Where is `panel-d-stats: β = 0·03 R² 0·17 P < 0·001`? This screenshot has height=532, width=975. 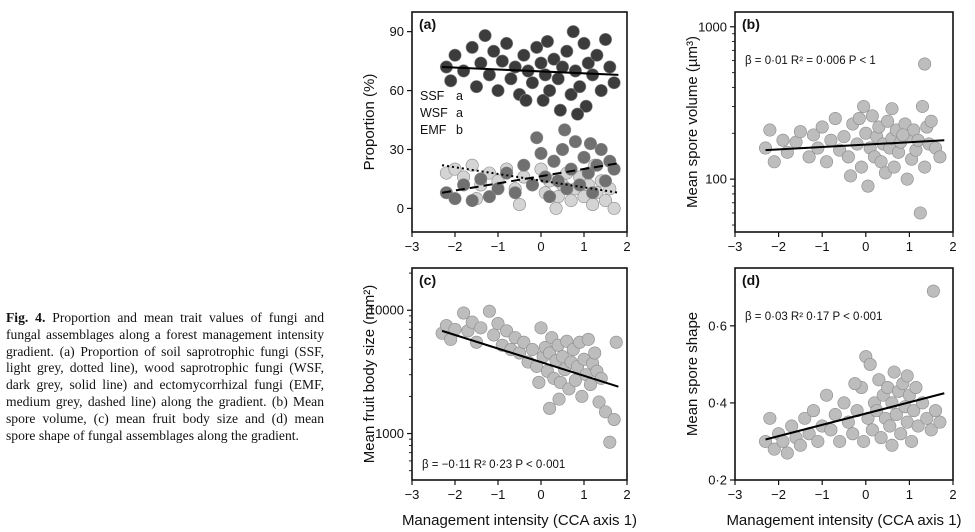
panel-d-stats: β = 0·03 R² 0·17 P < 0·001 is located at coordinates (813, 317).